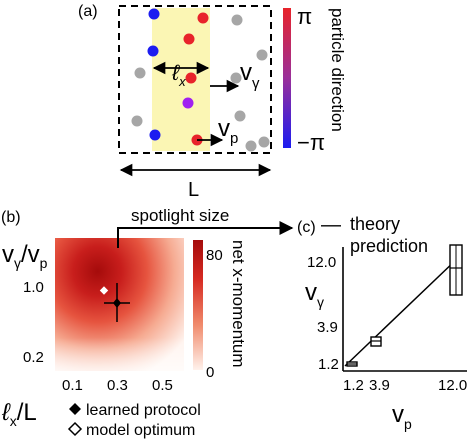 This screenshot has height=441, width=474. What do you see at coordinates (188, 103) in the screenshot?
I see `particle-purple` at bounding box center [188, 103].